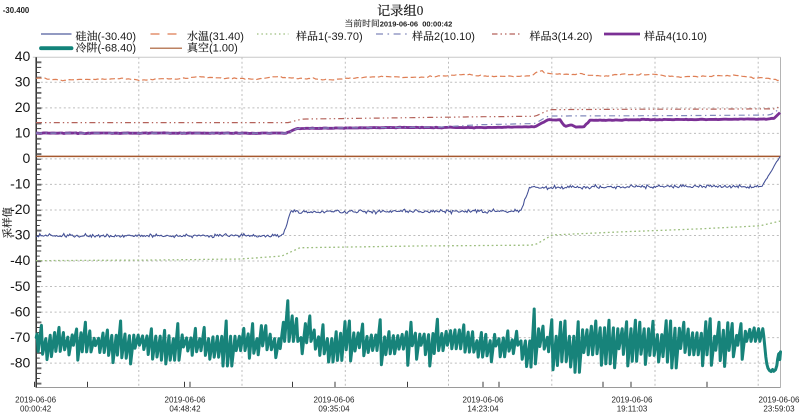  What do you see at coordinates (20, 311) in the screenshot?
I see `svg-text: -60` at bounding box center [20, 311].